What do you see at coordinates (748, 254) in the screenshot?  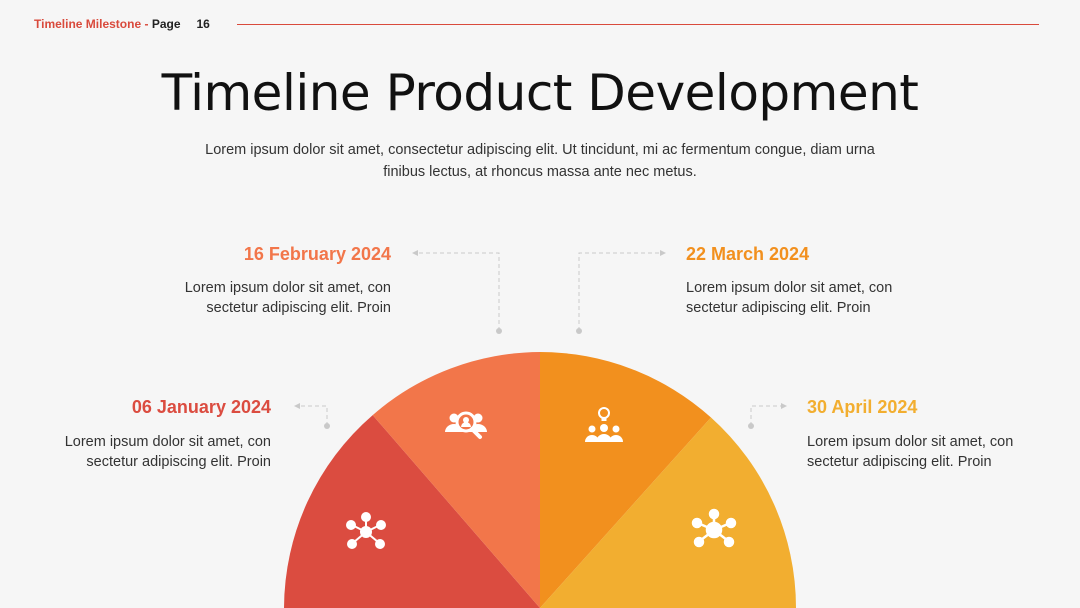 I see `milestone-3-date: 22 March 2024` at bounding box center [748, 254].